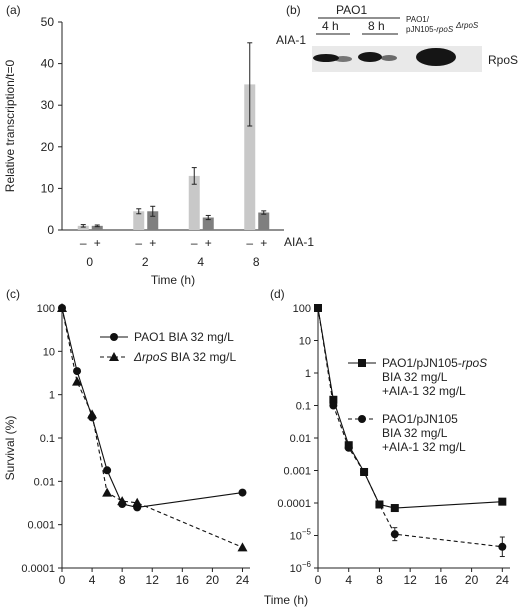 This screenshot has height=610, width=520. I want to click on time-label-8h: 8 h, so click(376, 26).